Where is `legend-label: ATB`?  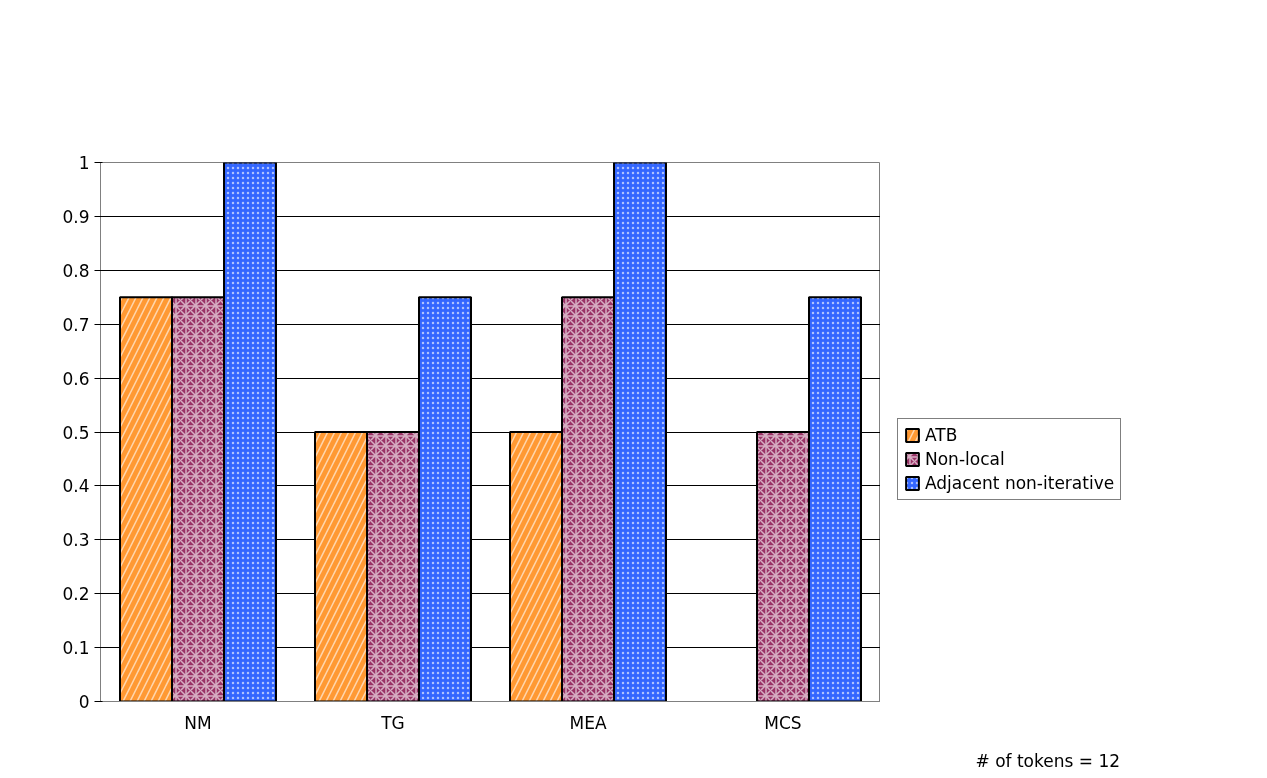 legend-label: ATB is located at coordinates (941, 435).